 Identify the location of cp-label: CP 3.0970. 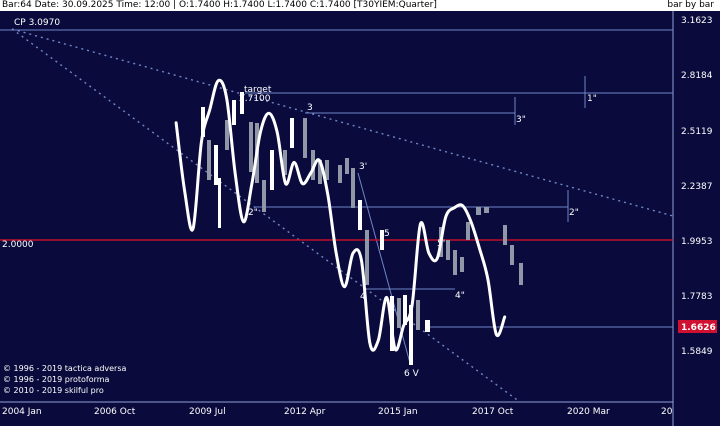
(37, 23).